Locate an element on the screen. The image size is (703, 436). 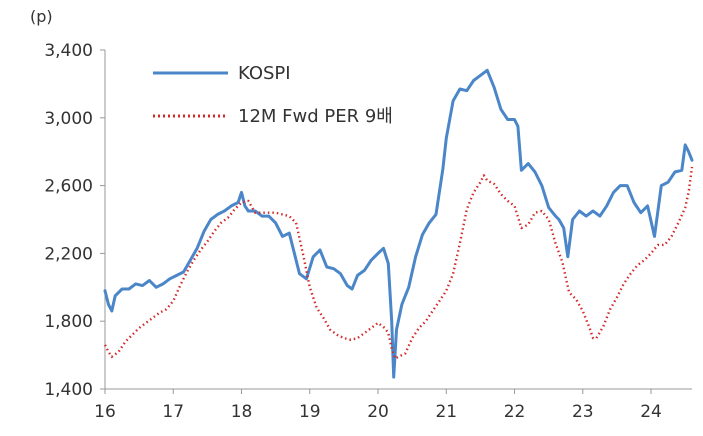
x-tick-label: 19 is located at coordinates (310, 412).